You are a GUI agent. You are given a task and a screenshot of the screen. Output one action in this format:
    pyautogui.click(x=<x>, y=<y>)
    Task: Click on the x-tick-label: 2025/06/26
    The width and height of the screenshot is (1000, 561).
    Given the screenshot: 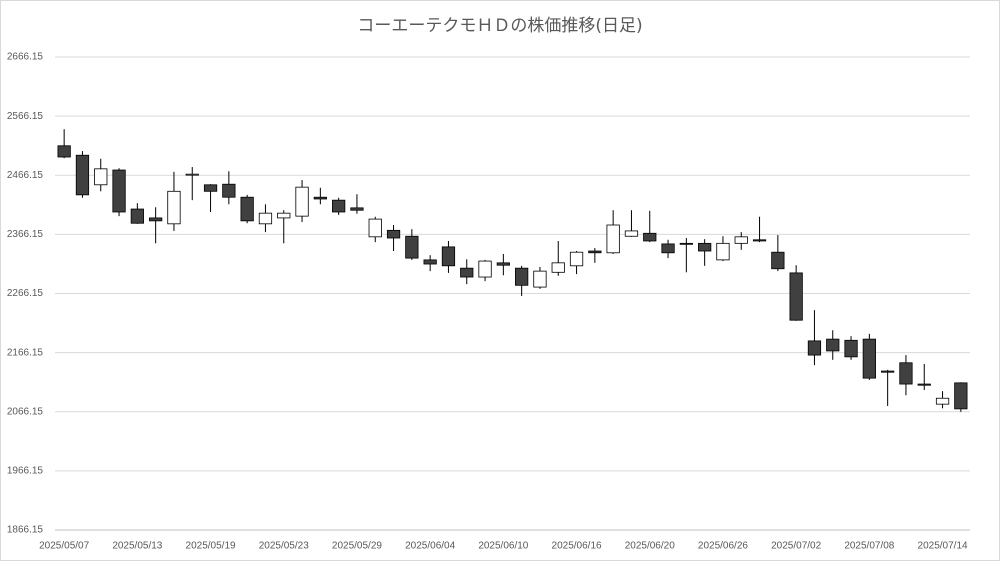 What is the action you would take?
    pyautogui.click(x=723, y=546)
    